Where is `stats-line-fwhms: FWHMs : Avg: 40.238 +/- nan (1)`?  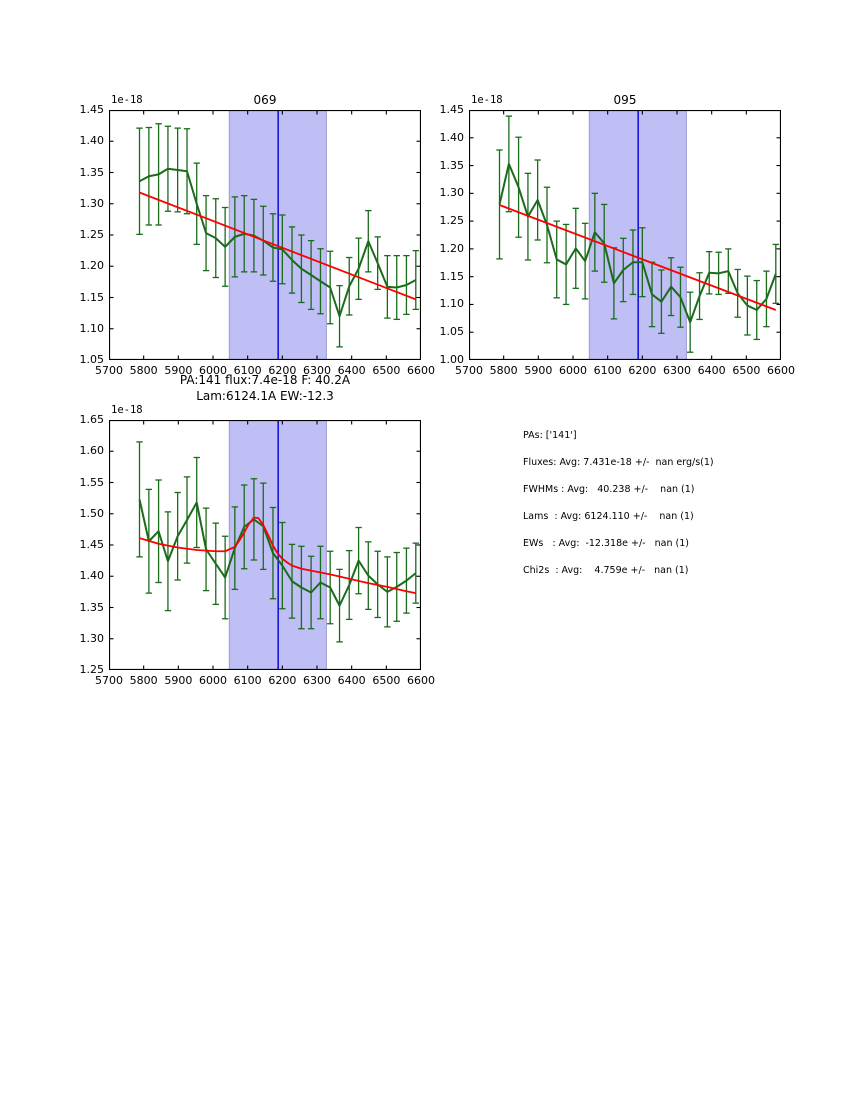
stats-line-fwhms: FWHMs : Avg: 40.238 +/- nan (1) is located at coordinates (609, 489).